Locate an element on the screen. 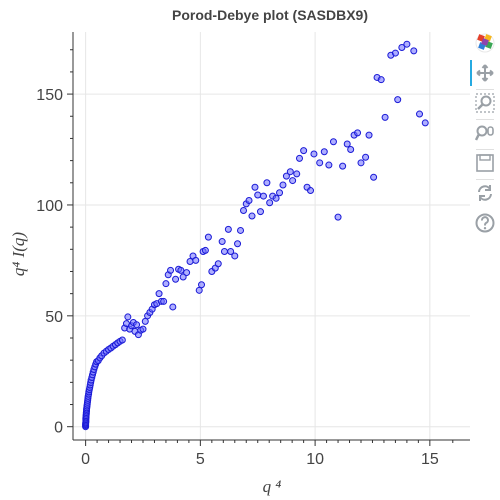  reset-tool-icon is located at coordinates (485, 193).